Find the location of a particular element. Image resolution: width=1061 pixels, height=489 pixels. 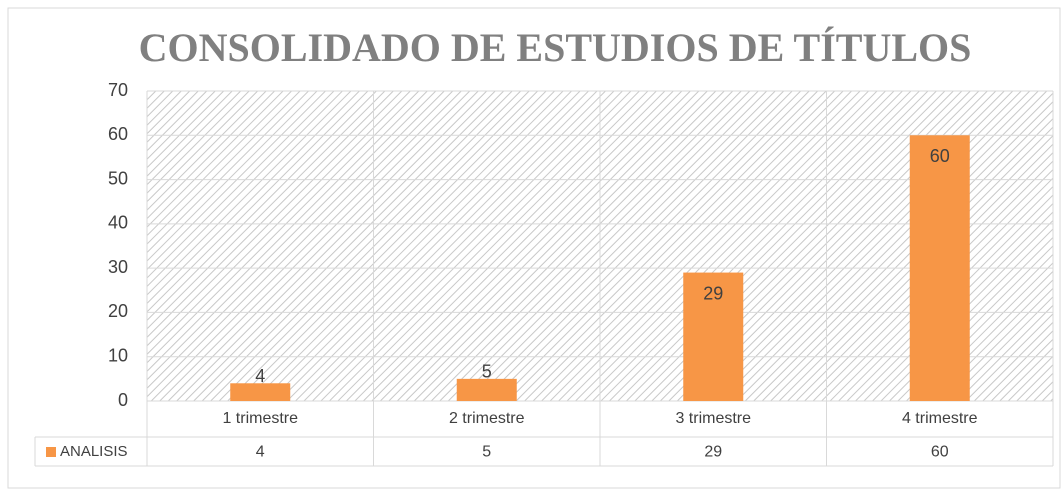

y-tick-label: 30 is located at coordinates (118, 267).